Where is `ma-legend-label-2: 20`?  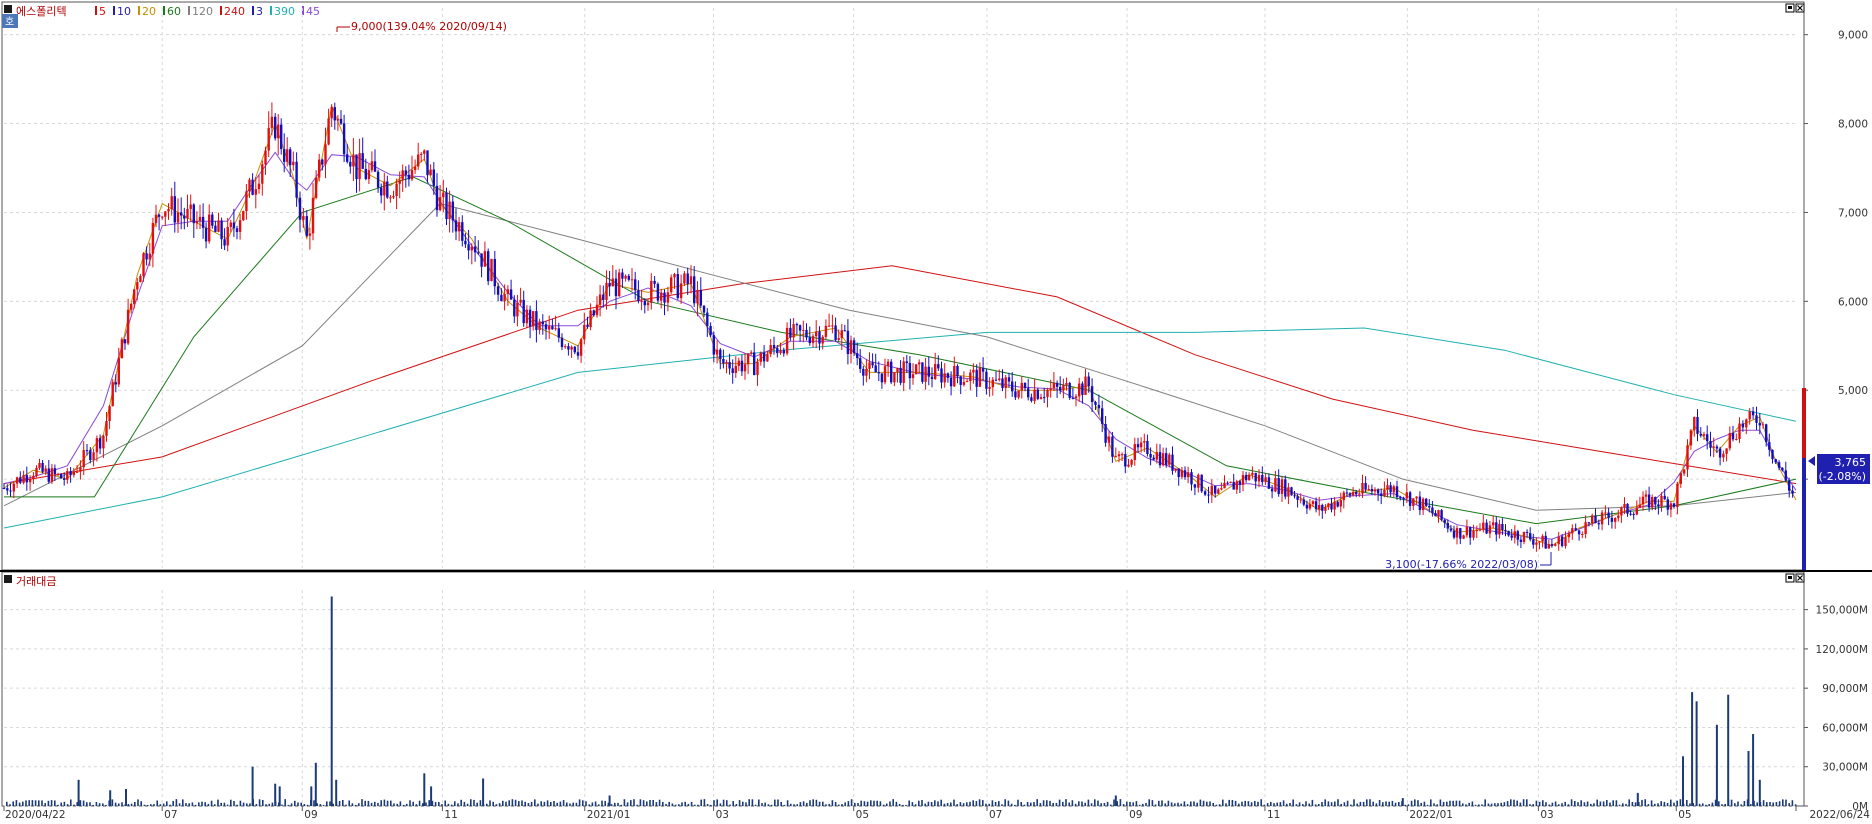
ma-legend-label-2: 20 is located at coordinates (149, 11).